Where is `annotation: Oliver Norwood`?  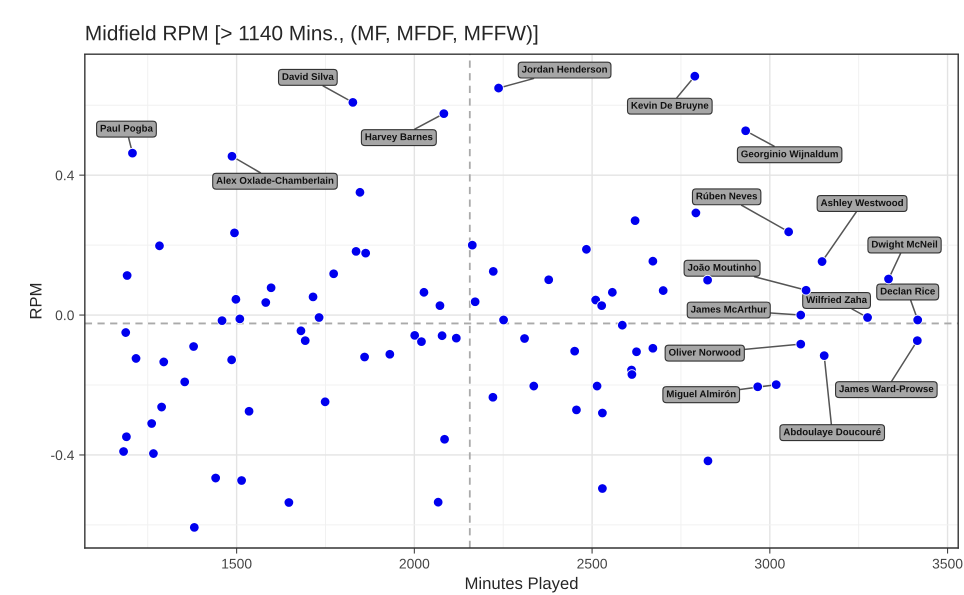 annotation: Oliver Norwood is located at coordinates (704, 352).